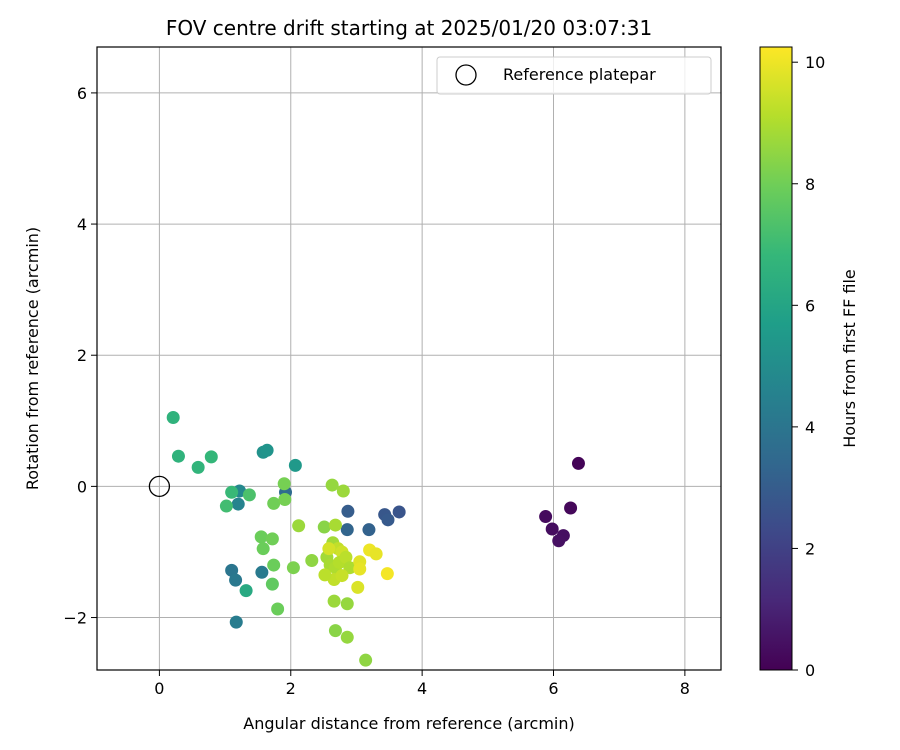  What do you see at coordinates (82, 224) in the screenshot?
I see `y-tick-label: 4` at bounding box center [82, 224].